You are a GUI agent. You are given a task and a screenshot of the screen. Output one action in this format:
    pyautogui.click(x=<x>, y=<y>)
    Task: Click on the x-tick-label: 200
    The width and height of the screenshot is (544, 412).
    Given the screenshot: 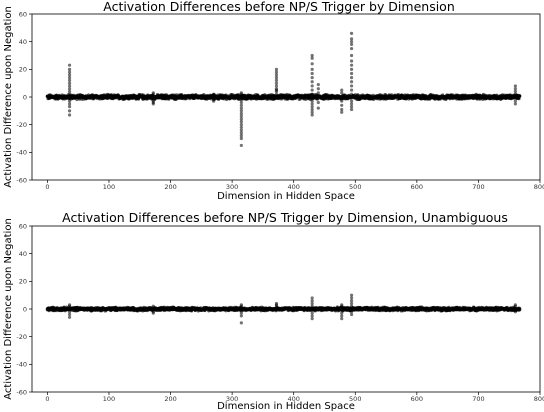 What is the action you would take?
    pyautogui.click(x=170, y=399)
    